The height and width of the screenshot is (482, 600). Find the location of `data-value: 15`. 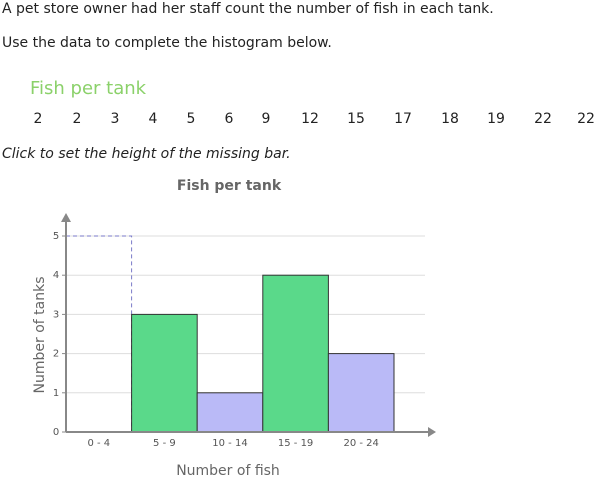

data-value: 15 is located at coordinates (356, 119).